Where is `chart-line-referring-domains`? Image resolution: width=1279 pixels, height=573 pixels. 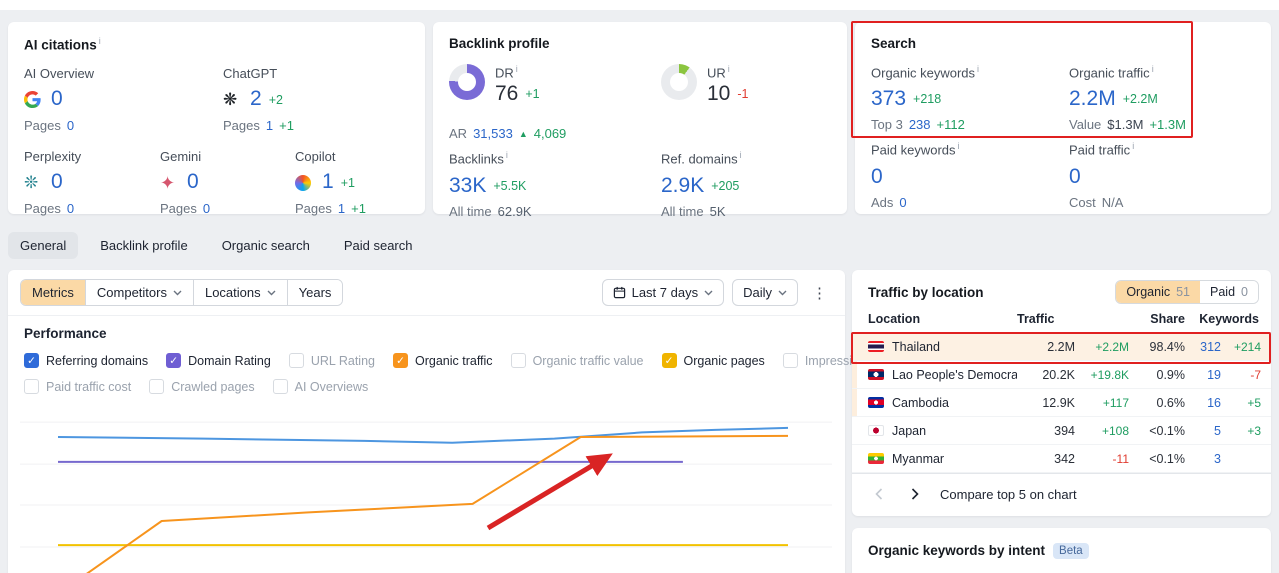 chart-line-referring-domains is located at coordinates (423, 435).